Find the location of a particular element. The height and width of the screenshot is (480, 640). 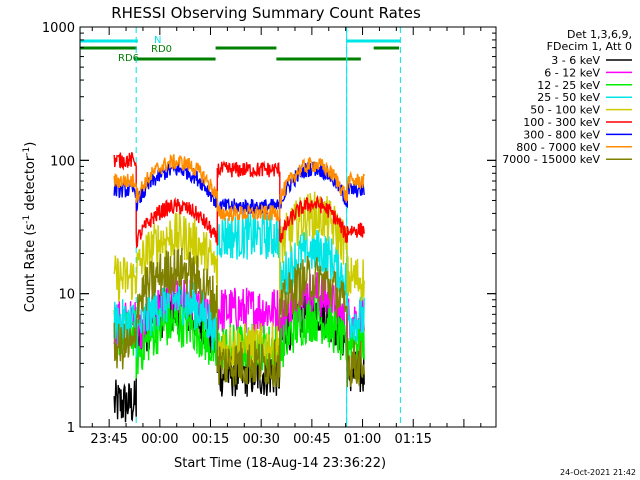

y-axis-title: Count Rate (s-1 detector-1) is located at coordinates (30, 227).